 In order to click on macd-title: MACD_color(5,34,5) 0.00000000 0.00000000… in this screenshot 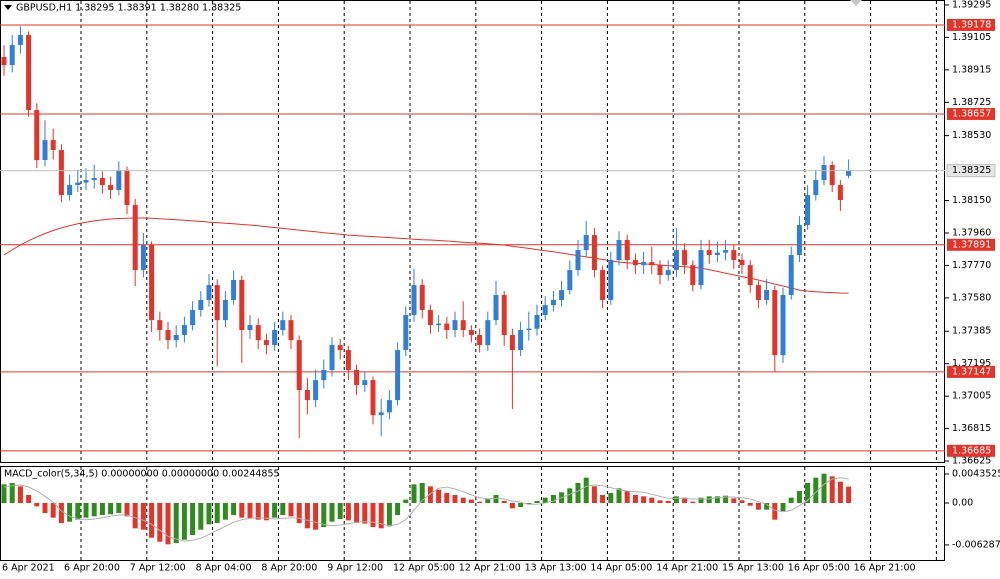, I will do `click(142, 474)`.